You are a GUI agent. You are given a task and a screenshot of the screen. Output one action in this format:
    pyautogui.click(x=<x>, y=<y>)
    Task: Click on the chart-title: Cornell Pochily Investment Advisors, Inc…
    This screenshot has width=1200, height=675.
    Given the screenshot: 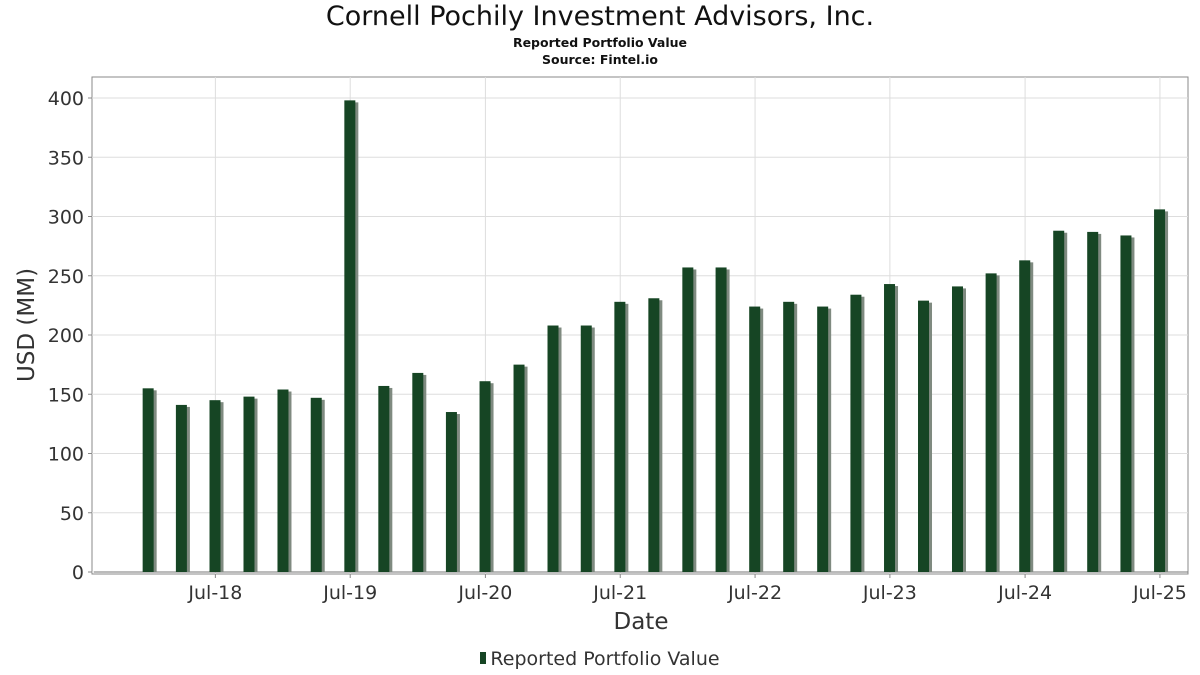 What is the action you would take?
    pyautogui.click(x=600, y=16)
    